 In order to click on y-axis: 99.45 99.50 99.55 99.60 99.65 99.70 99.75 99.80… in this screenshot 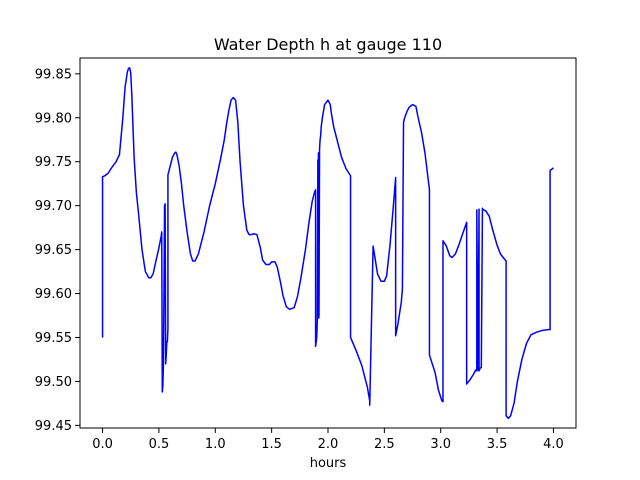, I will do `click(57, 250)`.